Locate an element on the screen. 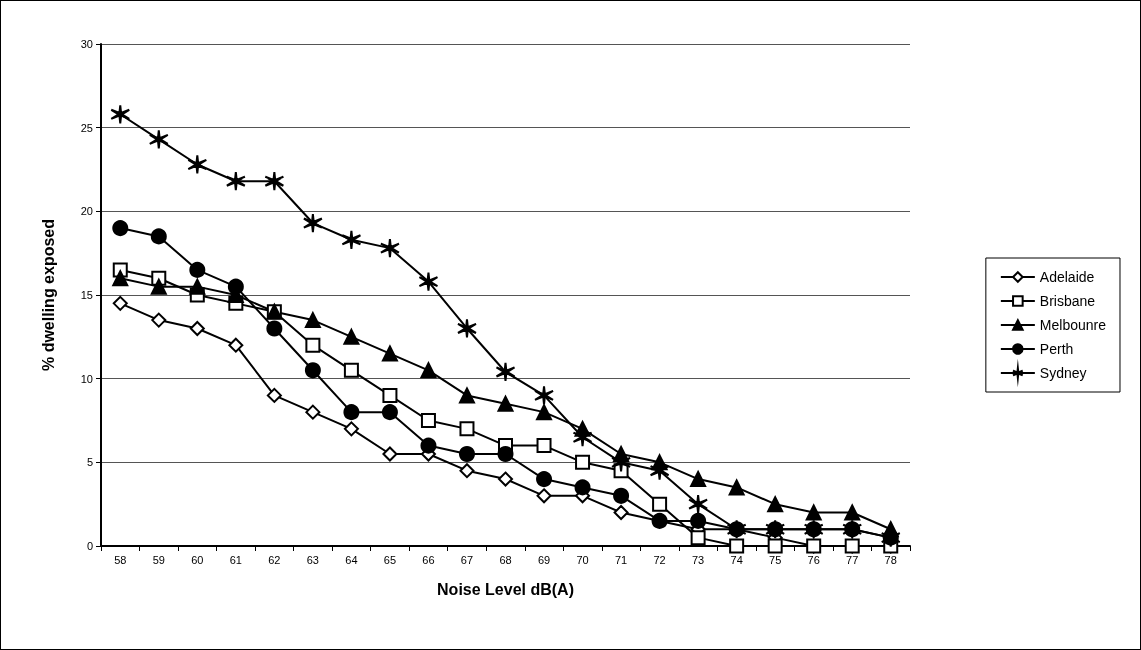 Image resolution: width=1141 pixels, height=650 pixels. x-tick-label: 71 is located at coordinates (621, 559).